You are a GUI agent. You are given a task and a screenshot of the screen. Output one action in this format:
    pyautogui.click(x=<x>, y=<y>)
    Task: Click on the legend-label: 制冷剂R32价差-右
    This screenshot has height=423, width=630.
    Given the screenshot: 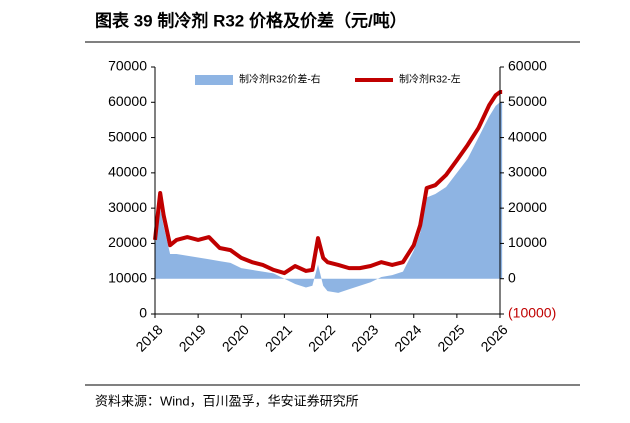 What is the action you would take?
    pyautogui.click(x=280, y=79)
    